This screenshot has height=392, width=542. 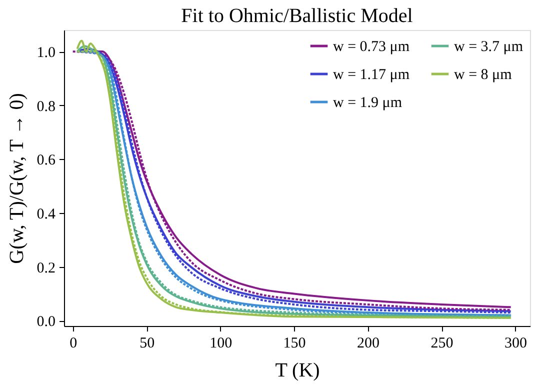 What do you see at coordinates (46, 53) in the screenshot?
I see `y-tick-label: 1.0` at bounding box center [46, 53].